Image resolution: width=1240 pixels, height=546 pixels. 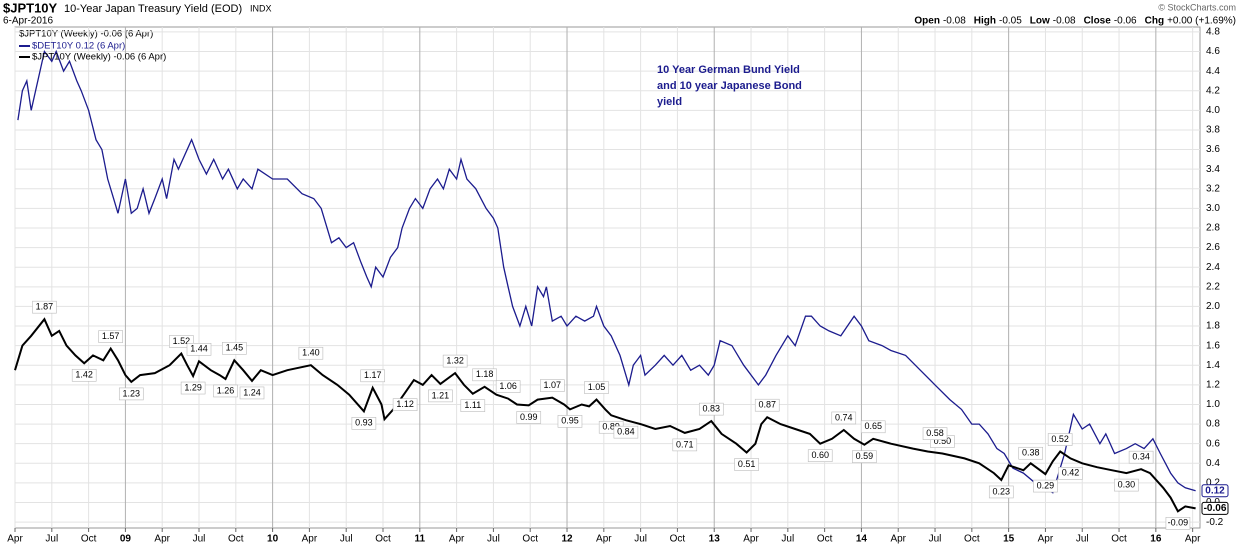 I want to click on point-label: 0.71, so click(x=685, y=444).